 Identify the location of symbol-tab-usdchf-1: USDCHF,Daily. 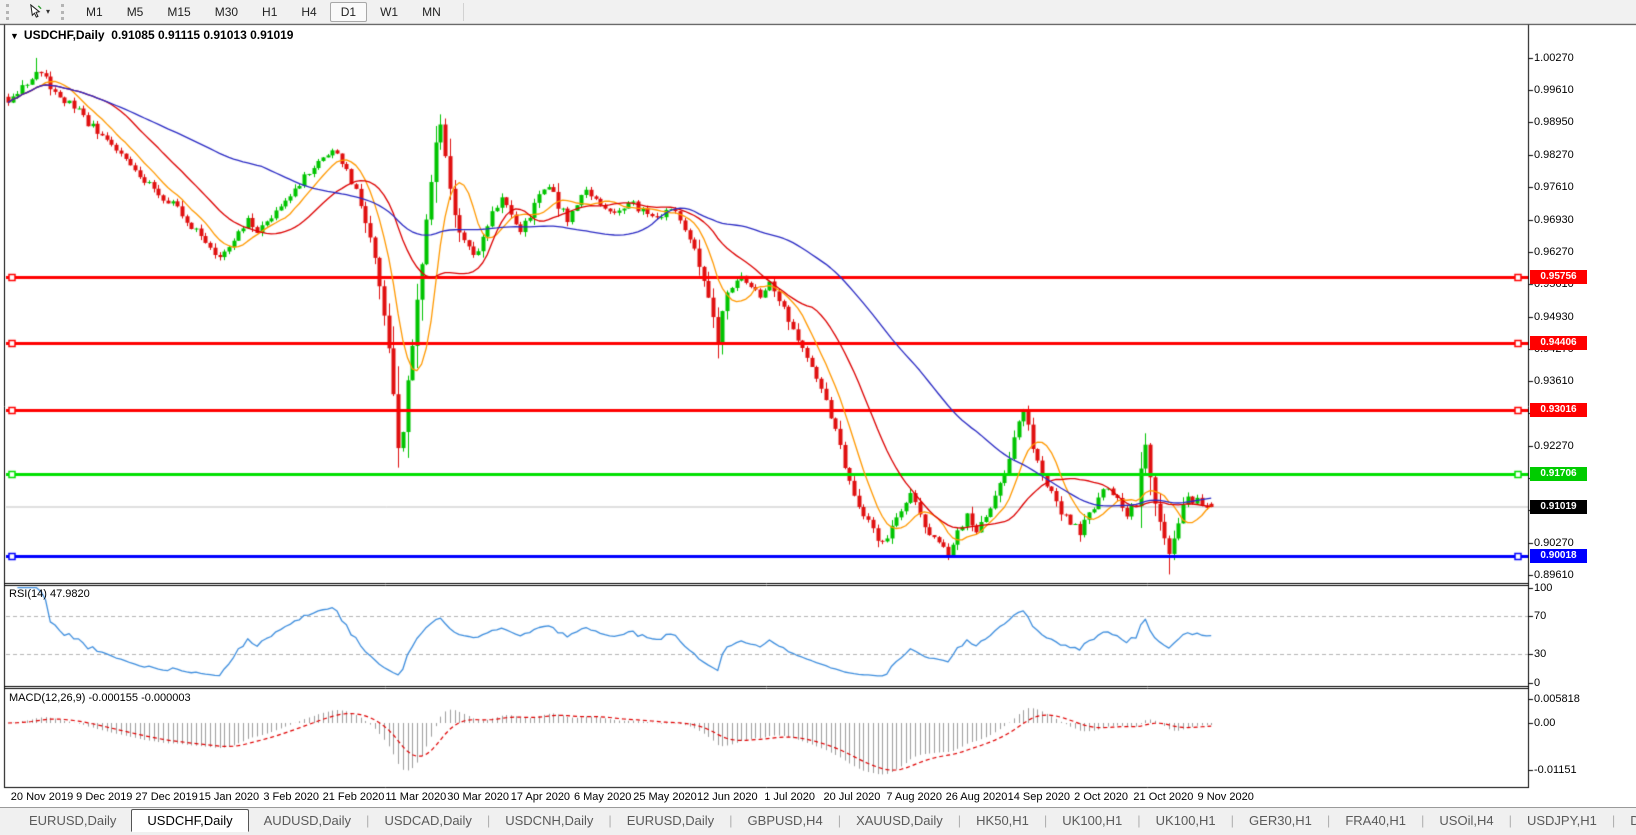
(190, 820).